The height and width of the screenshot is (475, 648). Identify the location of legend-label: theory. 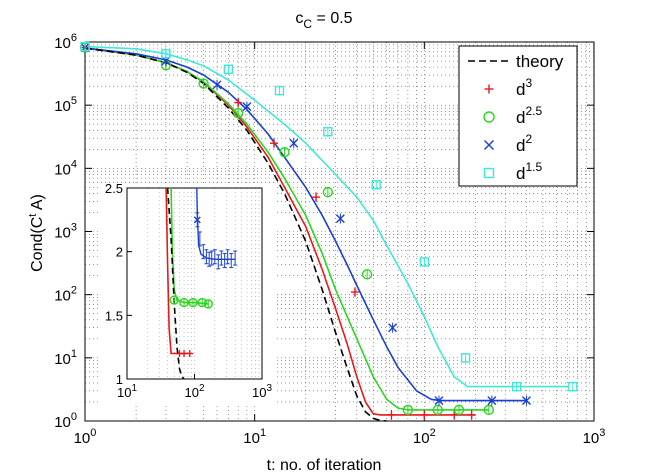
(540, 61).